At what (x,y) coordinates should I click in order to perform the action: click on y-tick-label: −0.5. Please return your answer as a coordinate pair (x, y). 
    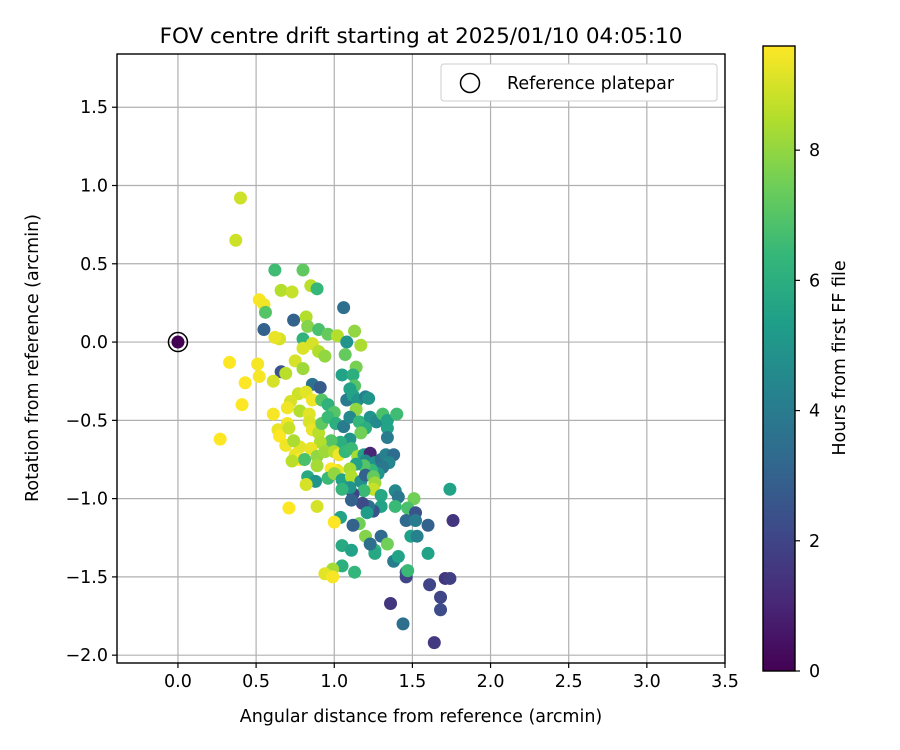
    Looking at the image, I should click on (87, 421).